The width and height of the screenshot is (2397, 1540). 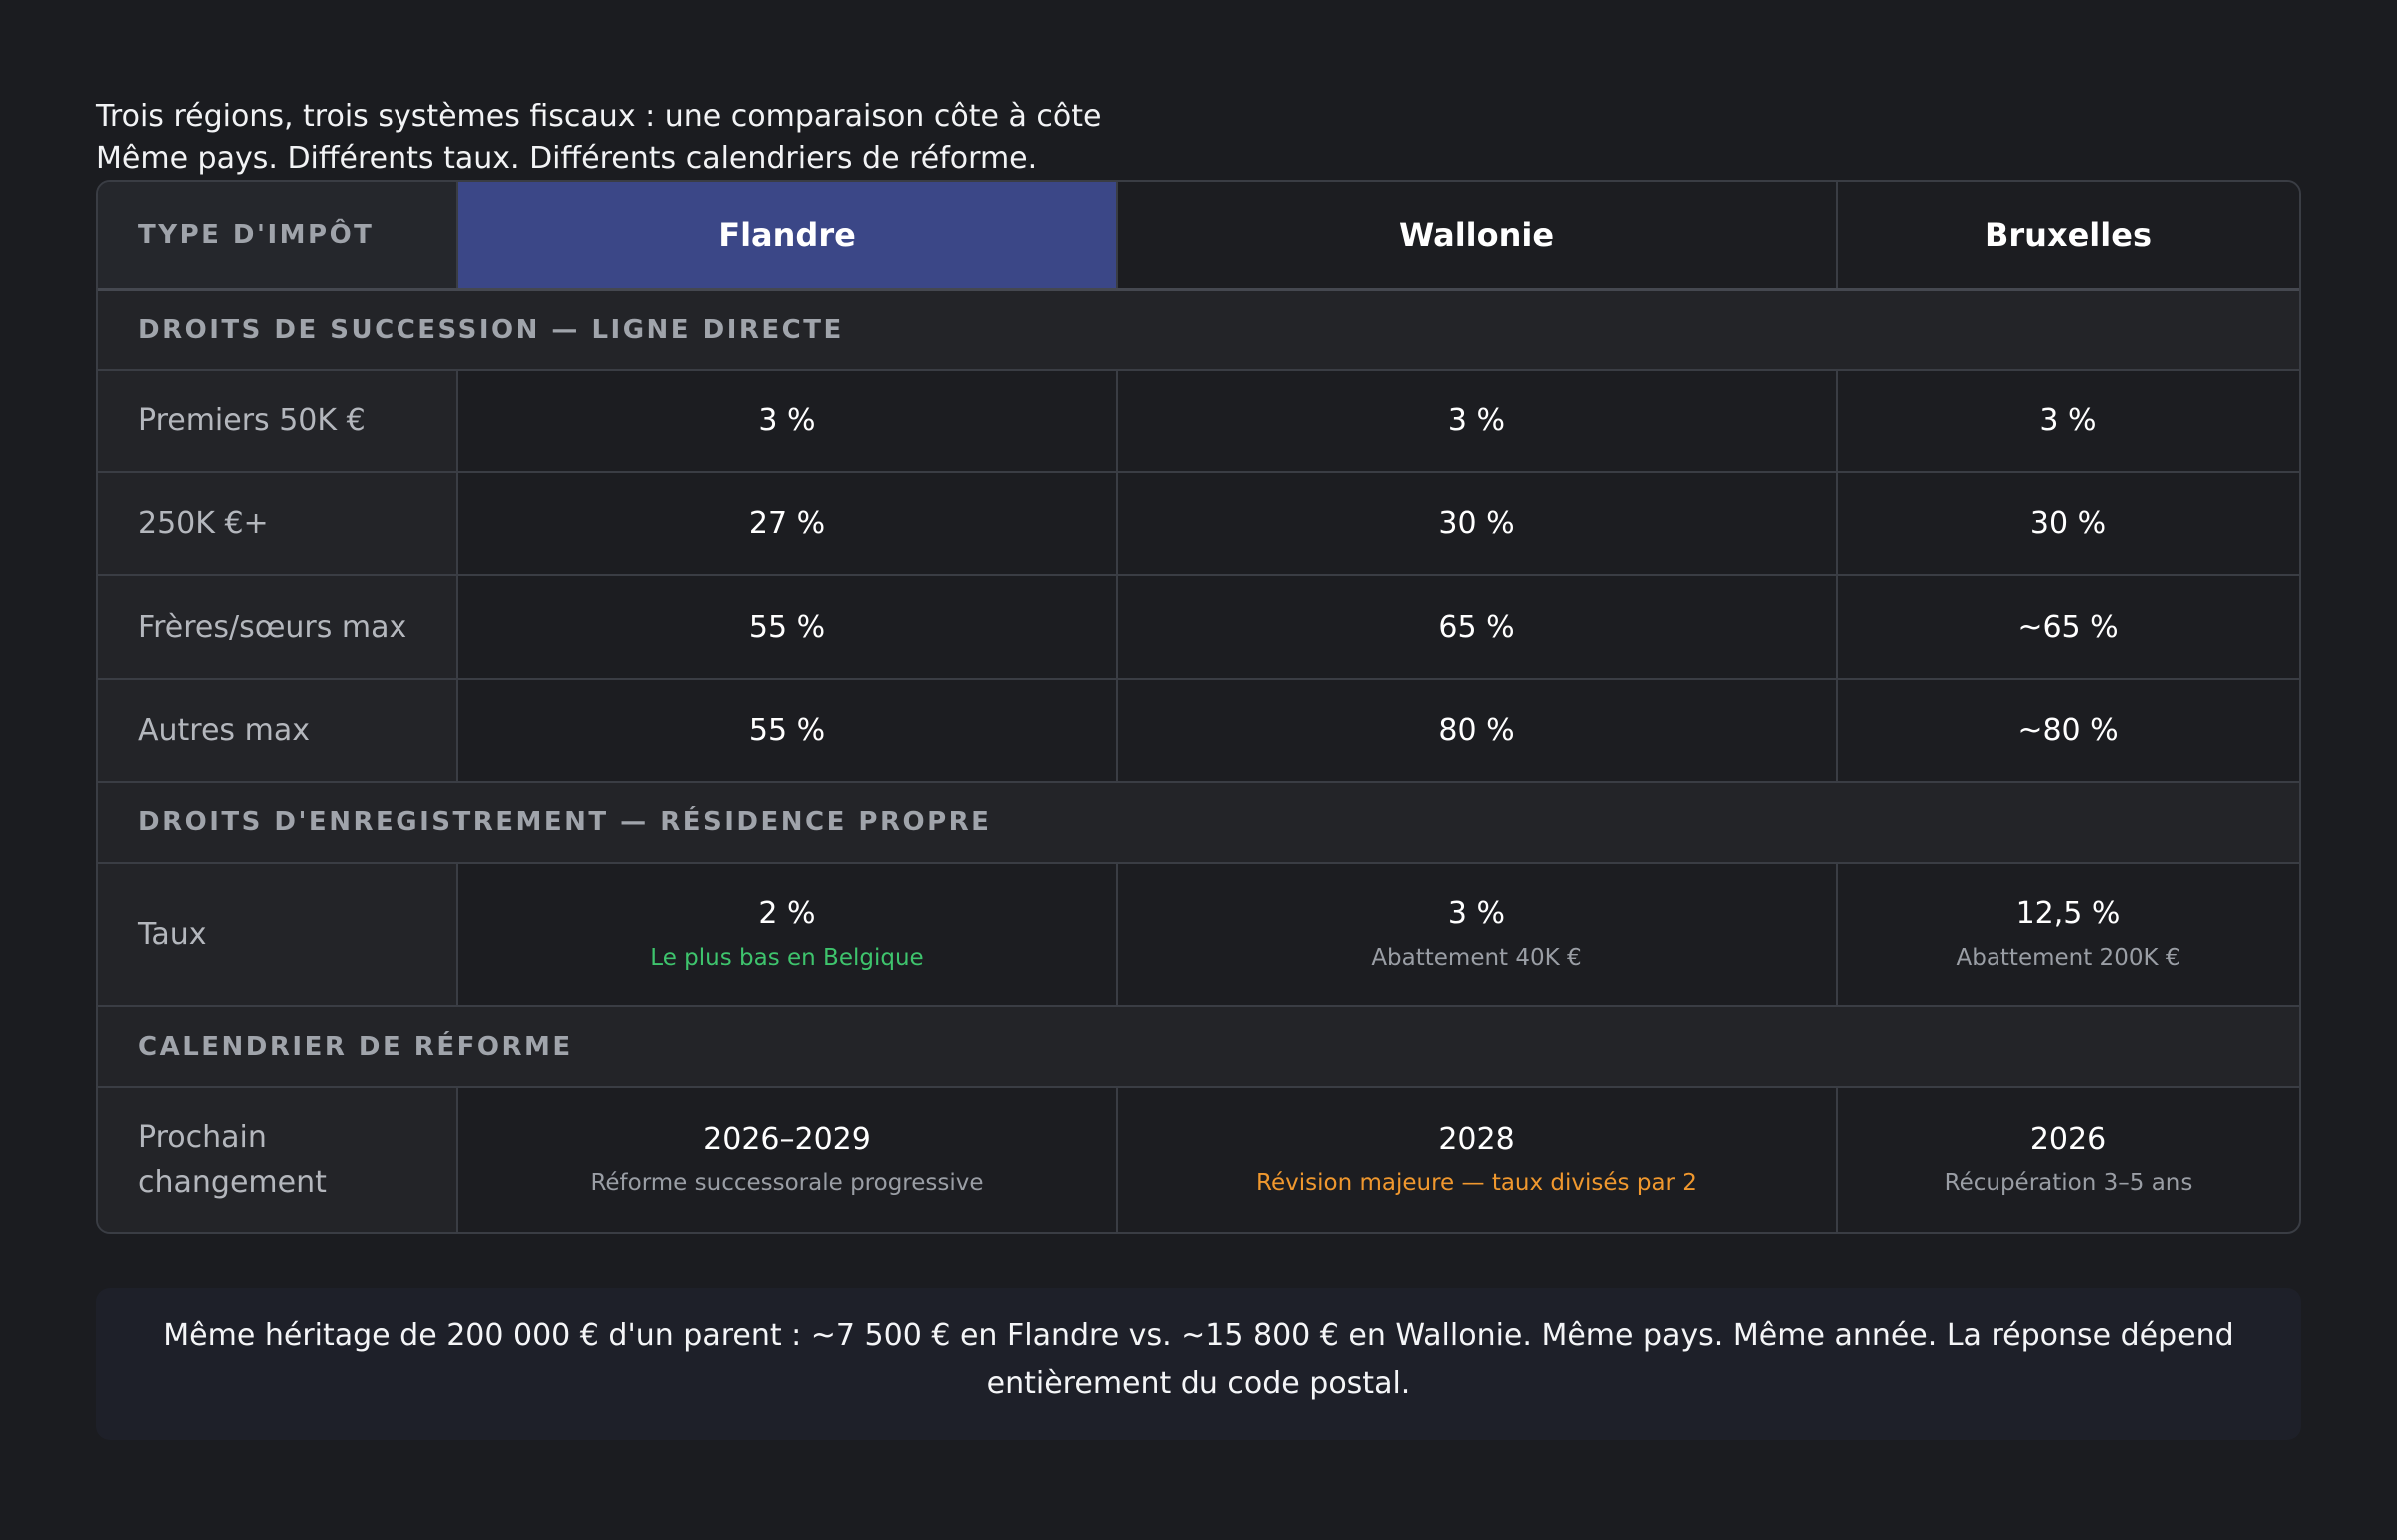 What do you see at coordinates (787, 957) in the screenshot?
I see `cell-note: Le plus bas en Belgique` at bounding box center [787, 957].